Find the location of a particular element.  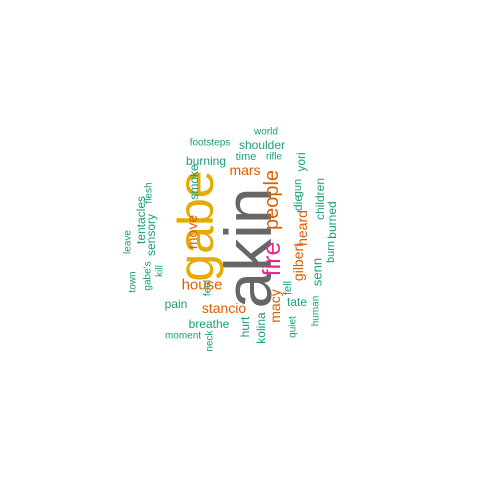

word-stancio: stancio is located at coordinates (224, 308).